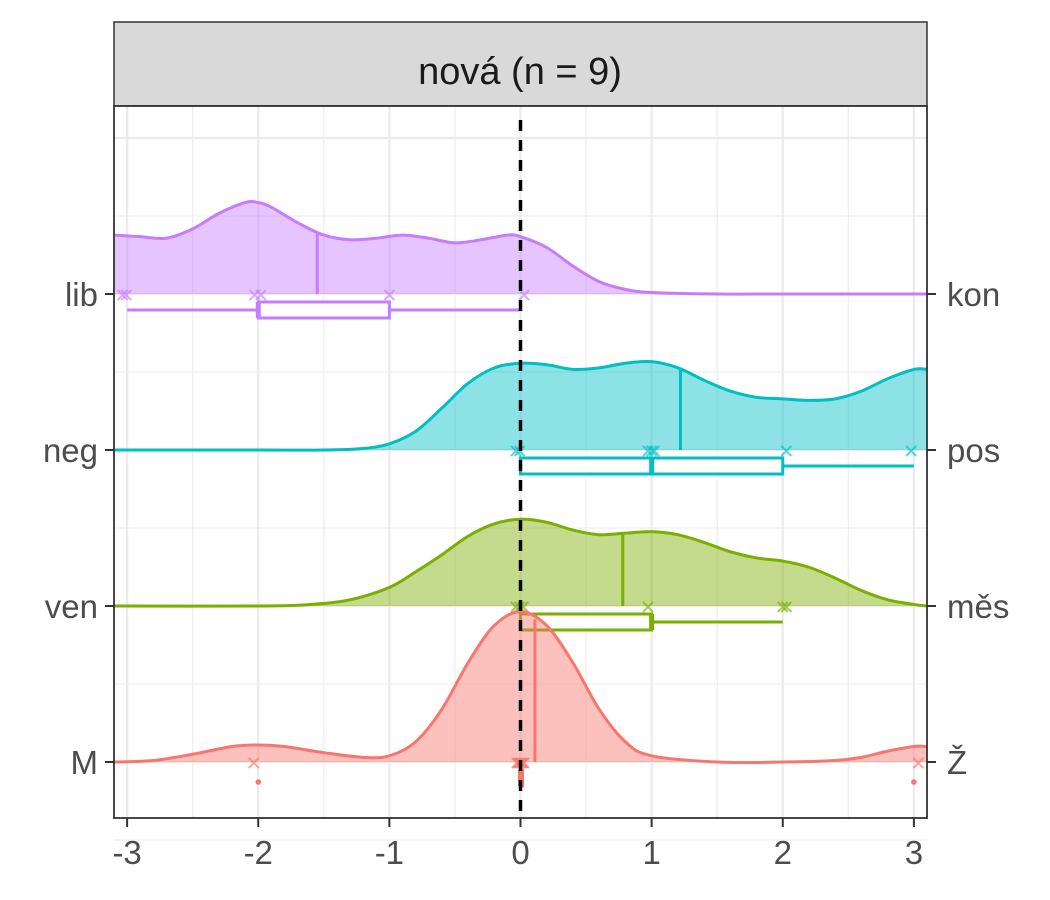  I want to click on y-axis-left-label: lib, so click(81, 294).